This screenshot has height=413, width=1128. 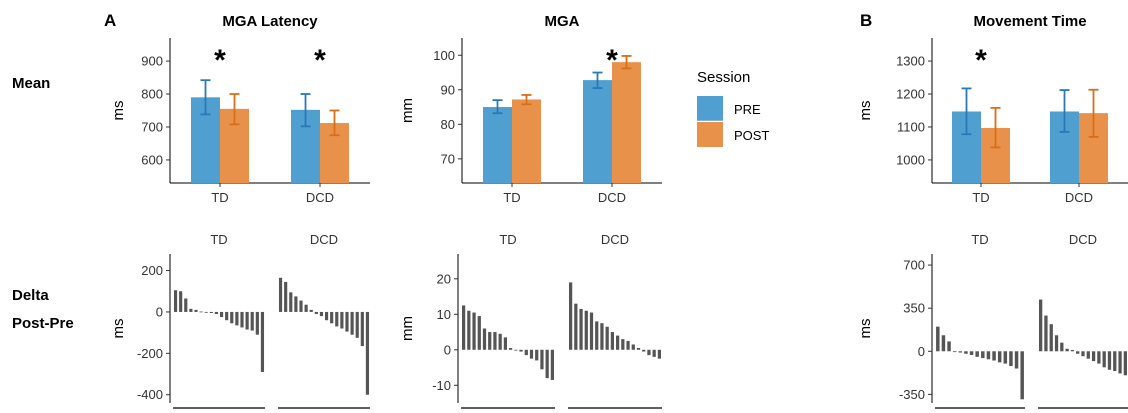 I want to click on mt_mean-ytick-label-2: 1200, so click(x=910, y=94).